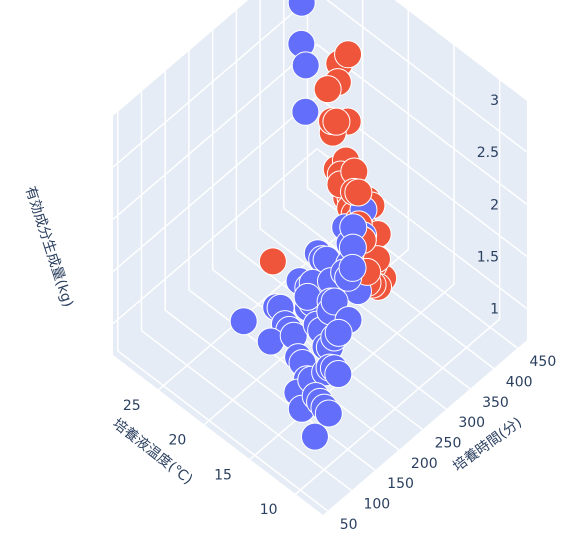  I want to click on z-tick-label: 1, so click(494, 310).